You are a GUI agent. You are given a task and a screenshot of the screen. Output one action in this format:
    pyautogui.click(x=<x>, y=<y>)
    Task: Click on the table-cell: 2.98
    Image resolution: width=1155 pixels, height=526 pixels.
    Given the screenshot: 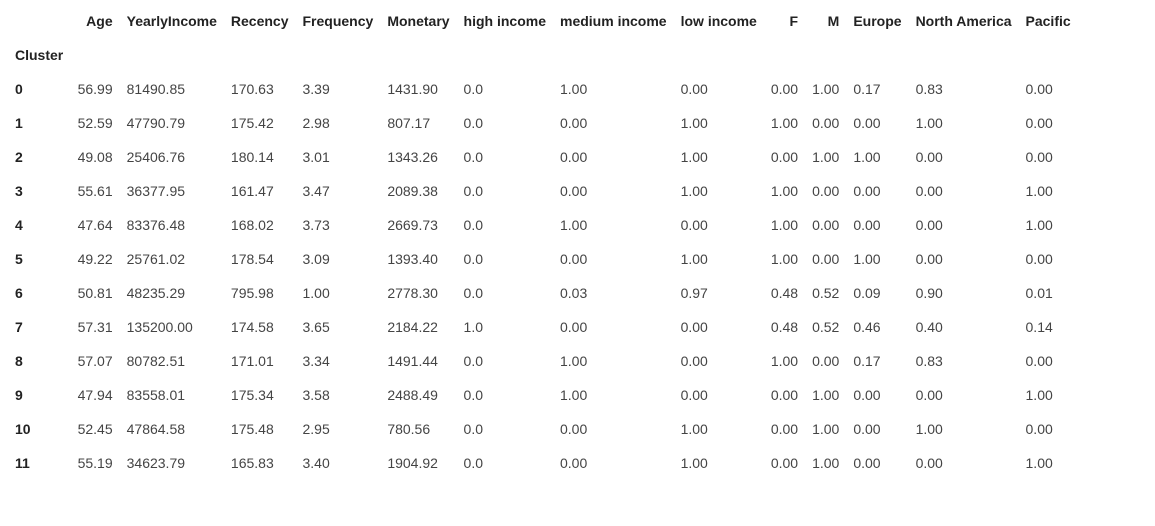 What is the action you would take?
    pyautogui.click(x=316, y=123)
    